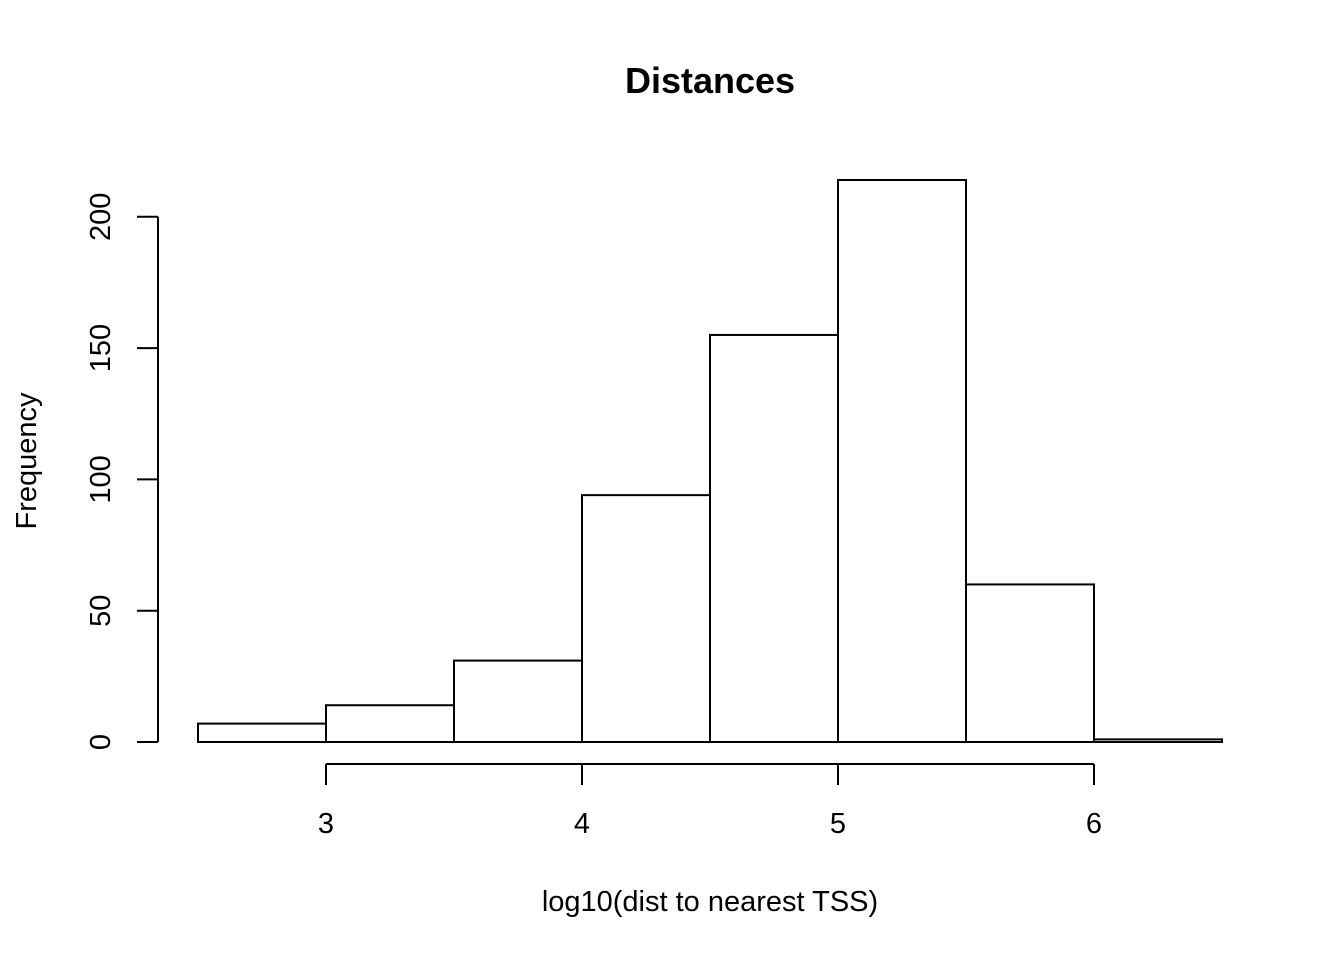 The height and width of the screenshot is (960, 1344). Describe the element at coordinates (122, 471) in the screenshot. I see `y-axis: 0 50 100 150 200` at that location.